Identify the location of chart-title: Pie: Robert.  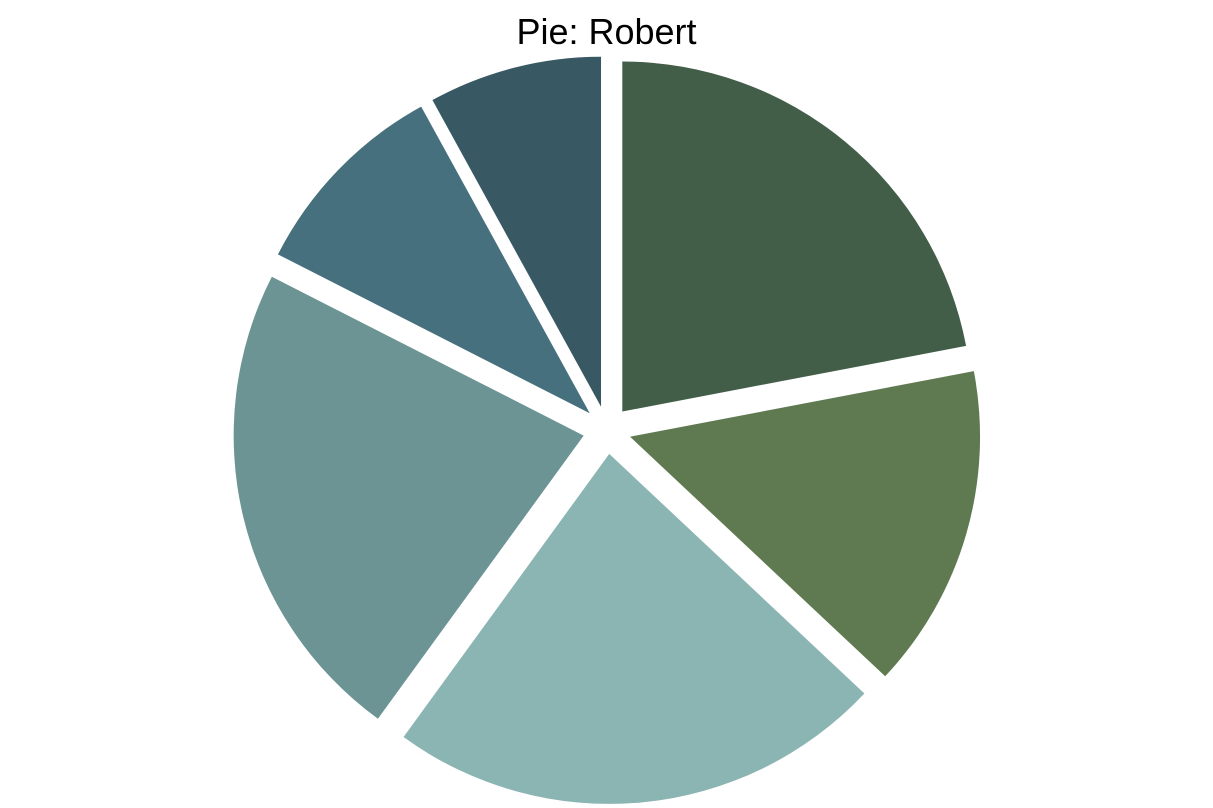
(606, 31).